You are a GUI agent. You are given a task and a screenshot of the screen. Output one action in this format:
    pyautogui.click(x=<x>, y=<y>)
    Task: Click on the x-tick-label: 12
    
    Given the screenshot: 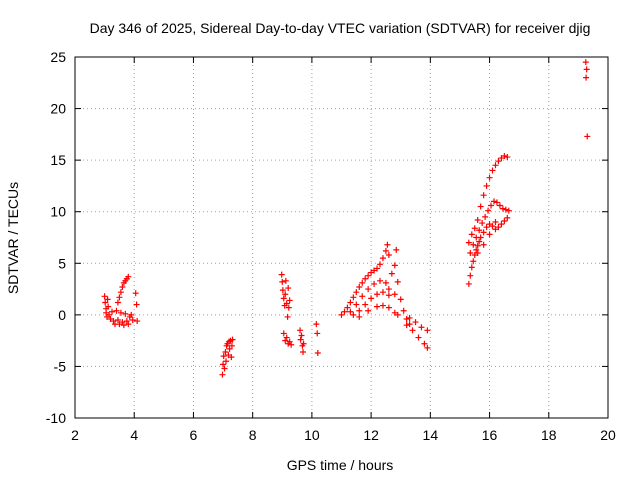 What is the action you would take?
    pyautogui.click(x=371, y=435)
    